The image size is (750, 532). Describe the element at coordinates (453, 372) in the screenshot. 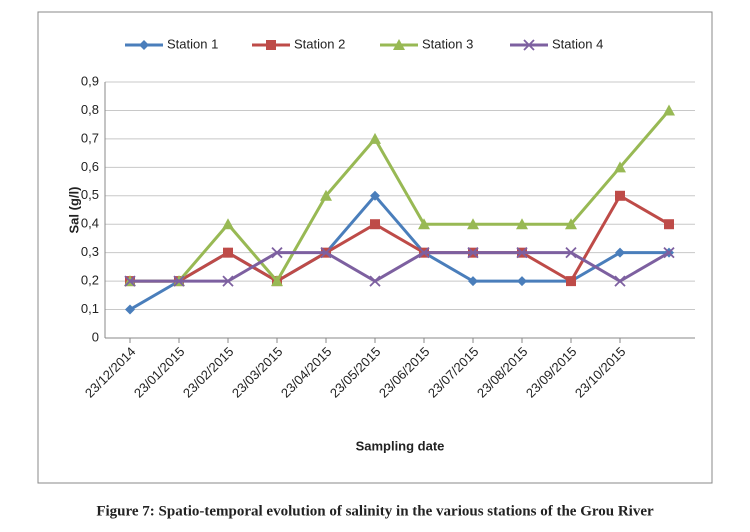

I see `x-tick-label: 23/07/2015` at that location.